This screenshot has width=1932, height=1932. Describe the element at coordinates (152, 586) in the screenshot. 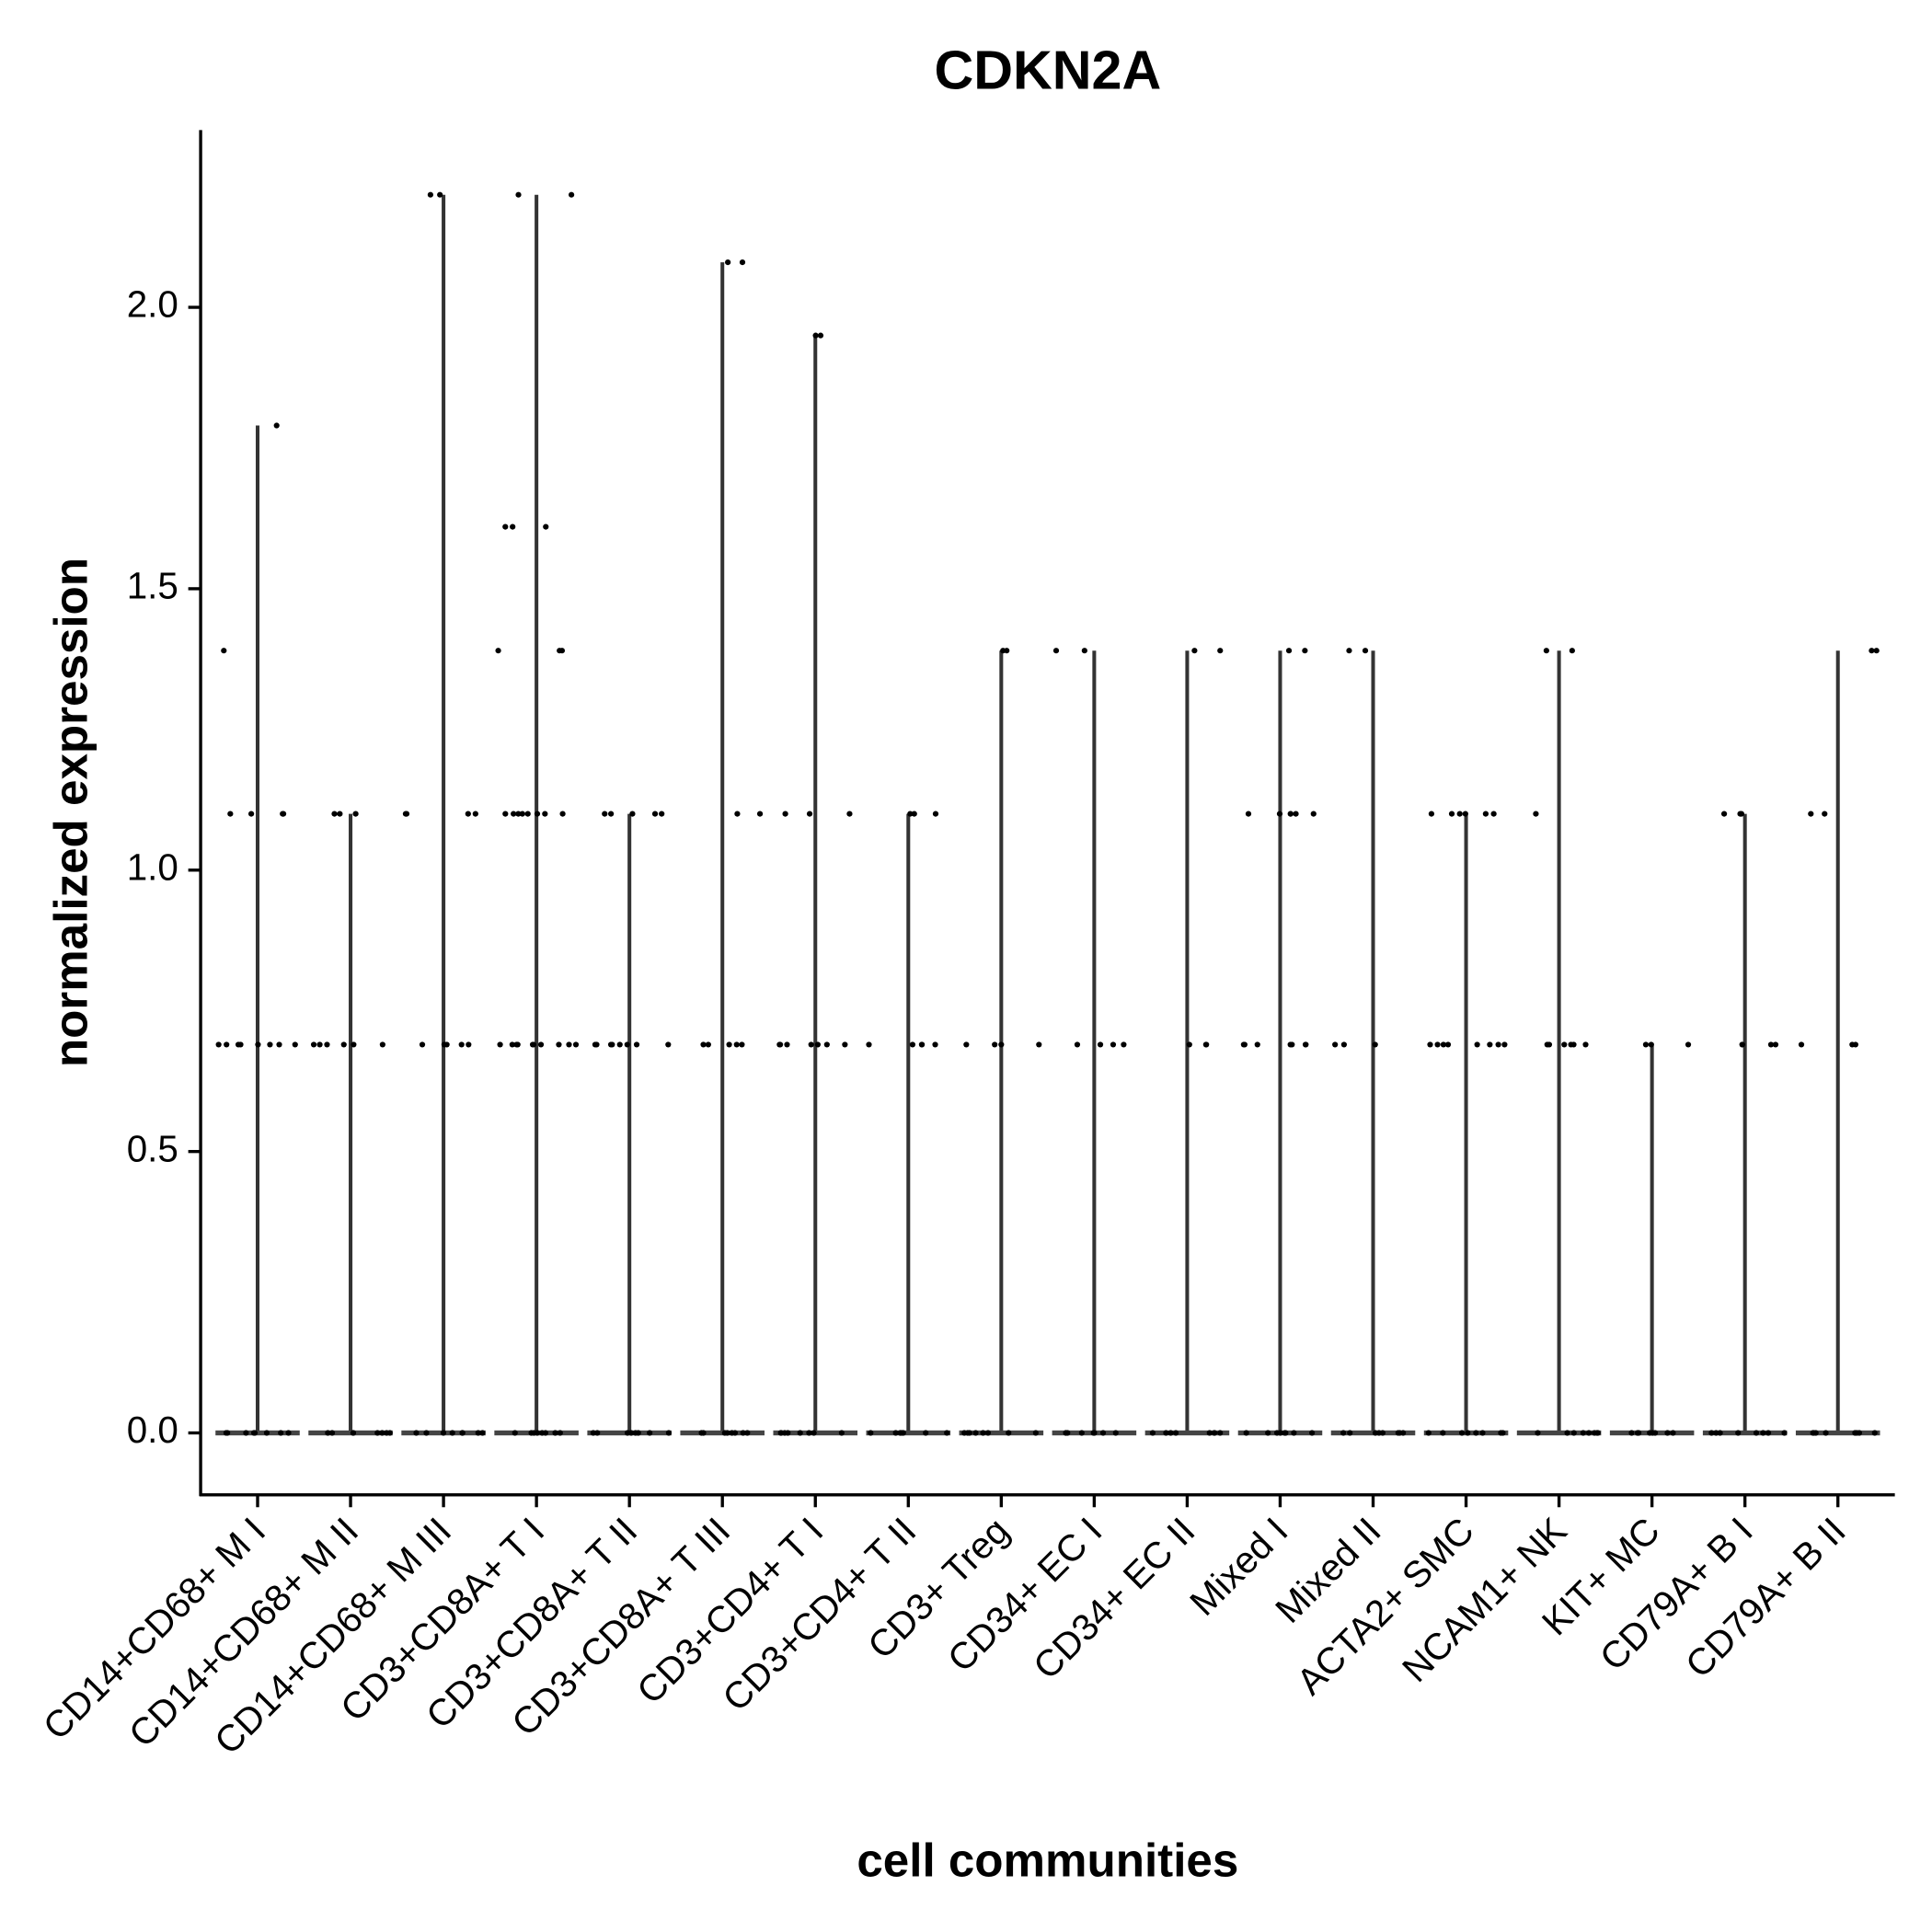

I see `y-tick-label: 1.5` at that location.